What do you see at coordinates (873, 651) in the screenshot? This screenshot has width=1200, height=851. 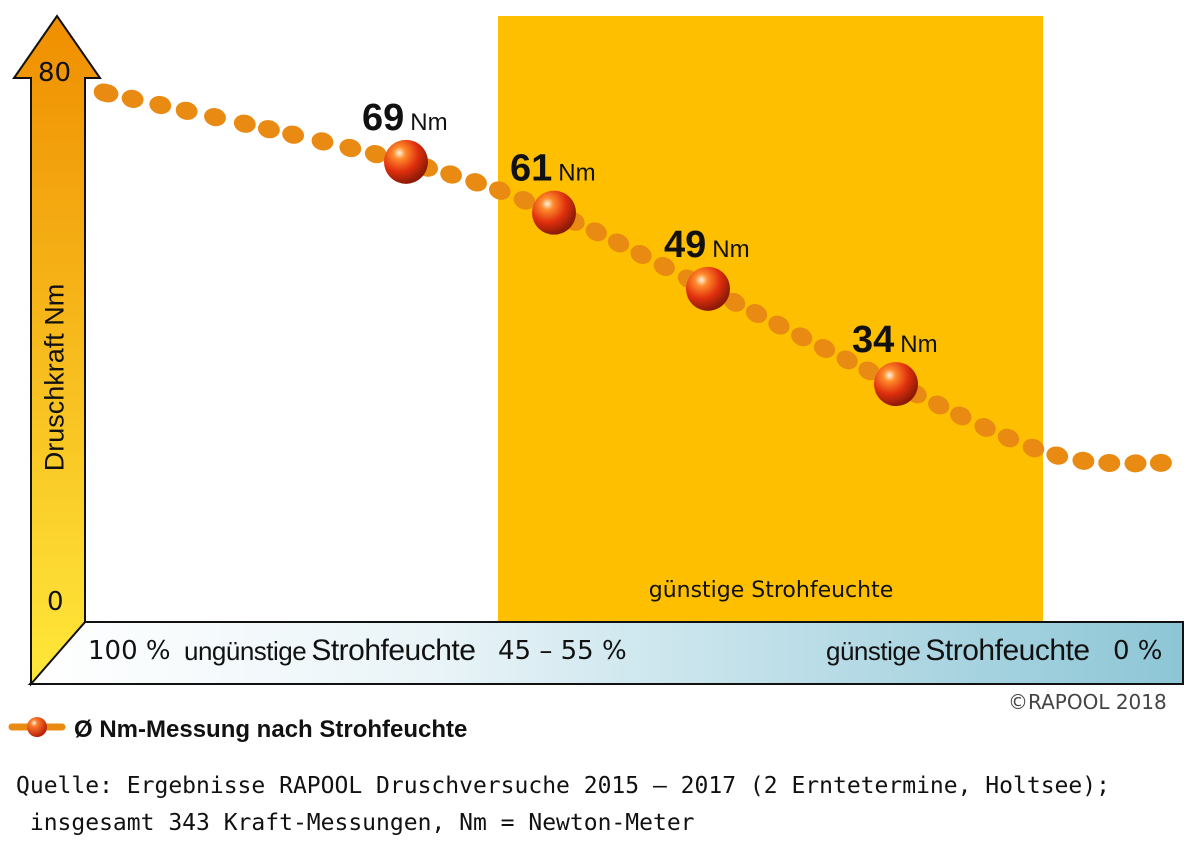 I see `x-right-label-small: günstige` at bounding box center [873, 651].